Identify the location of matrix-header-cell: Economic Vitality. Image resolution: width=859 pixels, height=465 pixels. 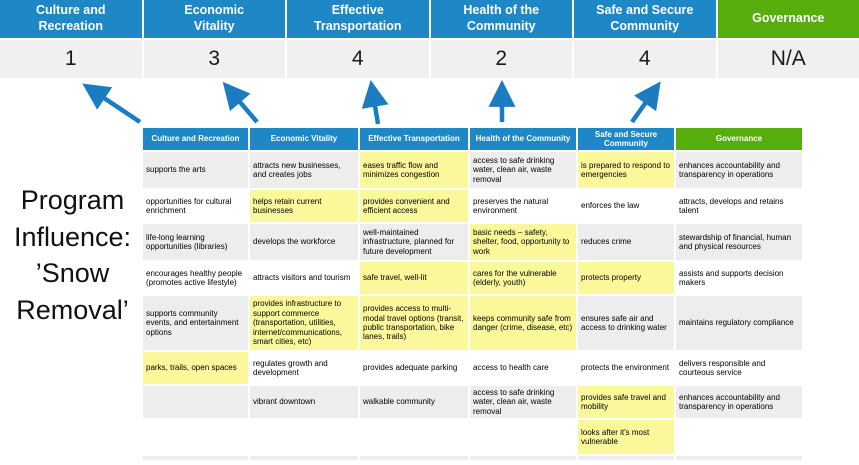
(304, 139).